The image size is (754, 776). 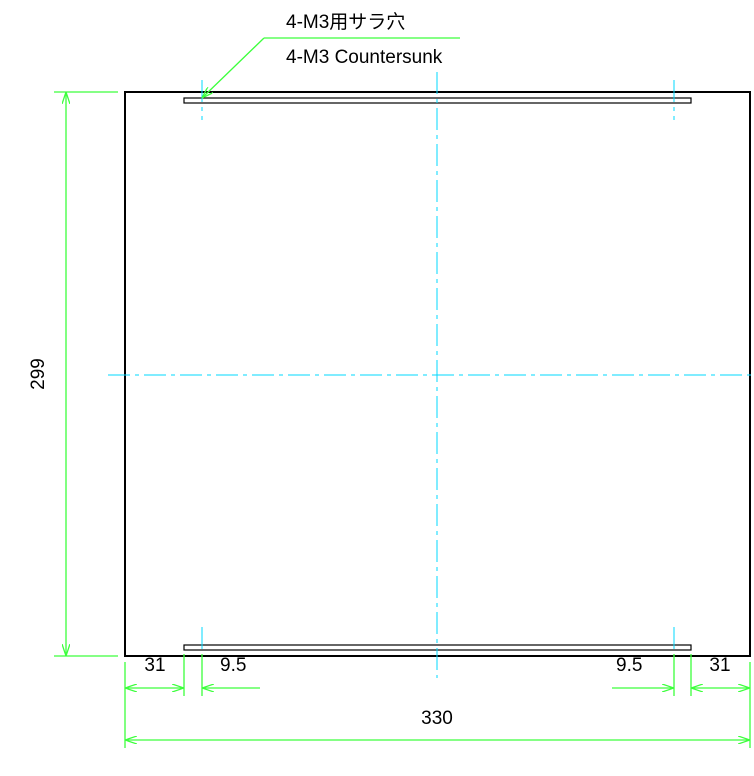 What do you see at coordinates (437, 718) in the screenshot?
I see `width-dimension-label: 330` at bounding box center [437, 718].